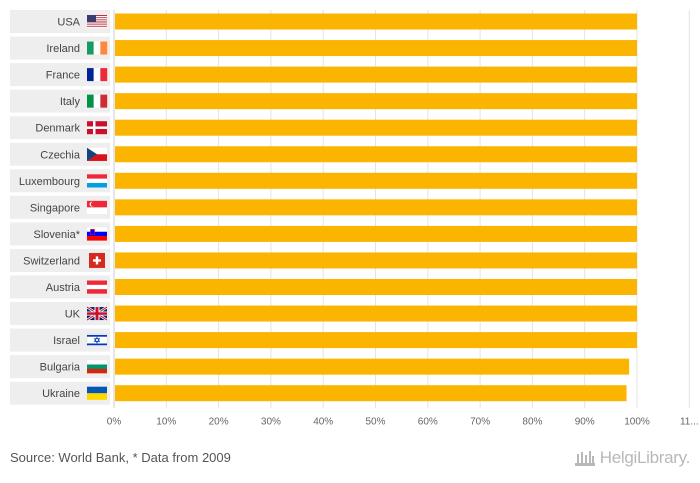 This screenshot has height=483, width=700. Describe the element at coordinates (323, 421) in the screenshot. I see `x-tick-label: 40%` at that location.